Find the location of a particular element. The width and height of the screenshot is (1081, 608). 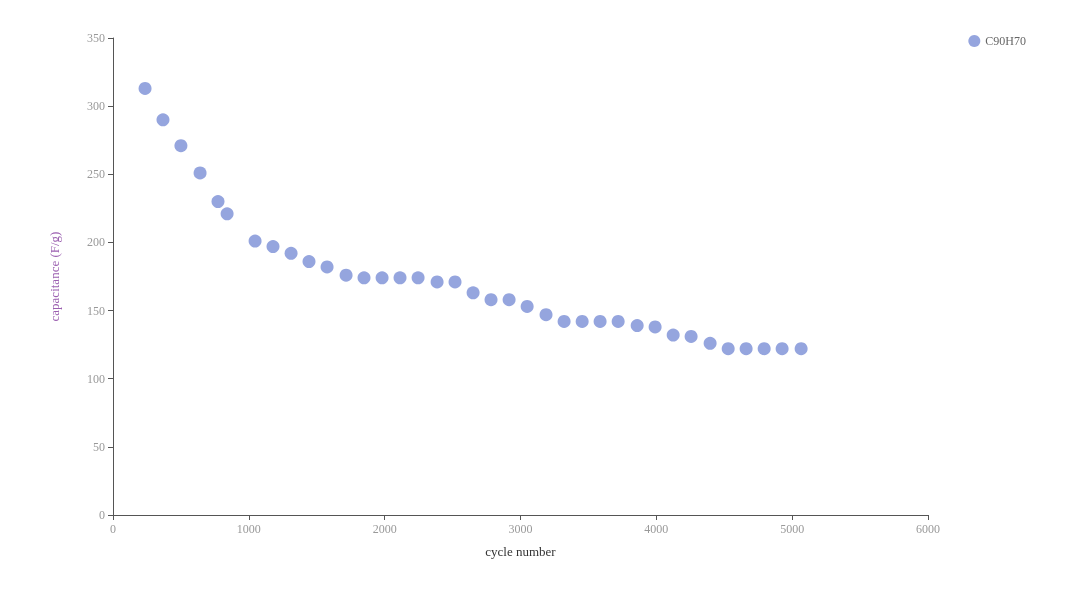

y-tick-label: 200 is located at coordinates (96, 242).